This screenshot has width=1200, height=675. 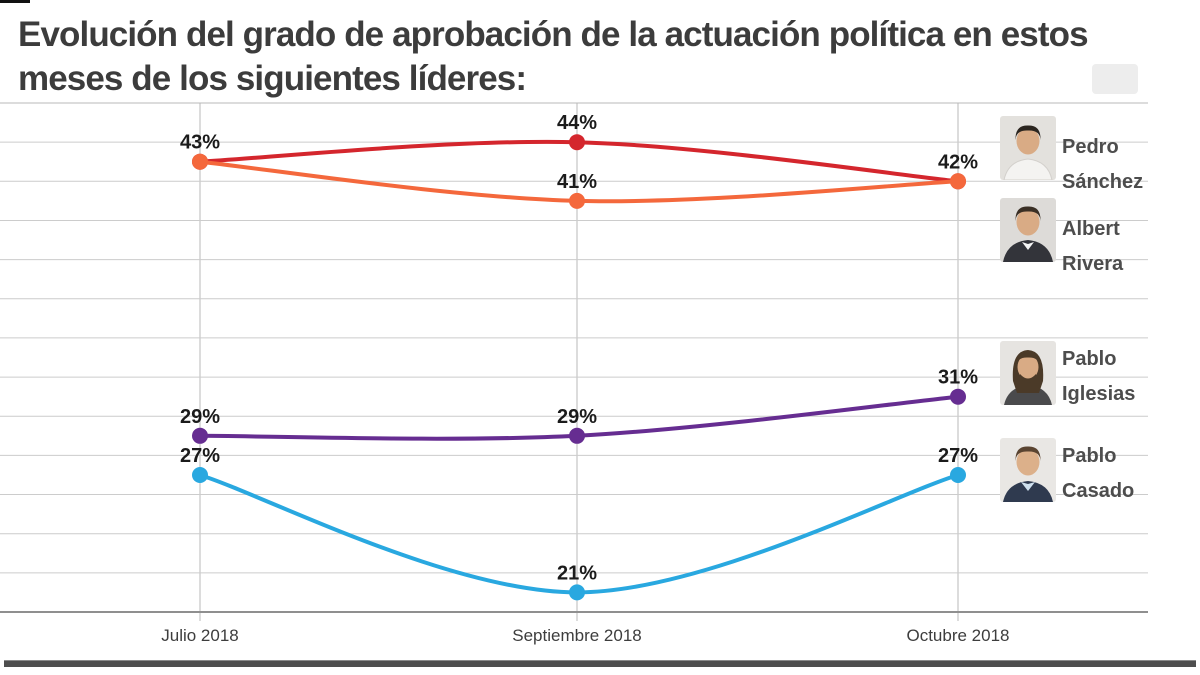 I want to click on legend-last-name: Casado, so click(x=1098, y=491).